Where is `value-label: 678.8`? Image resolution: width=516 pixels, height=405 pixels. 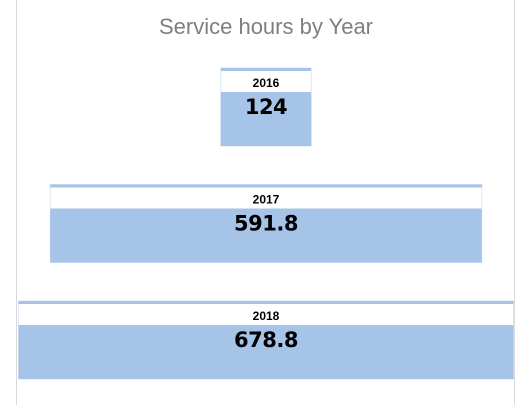 value-label: 678.8 is located at coordinates (266, 340).